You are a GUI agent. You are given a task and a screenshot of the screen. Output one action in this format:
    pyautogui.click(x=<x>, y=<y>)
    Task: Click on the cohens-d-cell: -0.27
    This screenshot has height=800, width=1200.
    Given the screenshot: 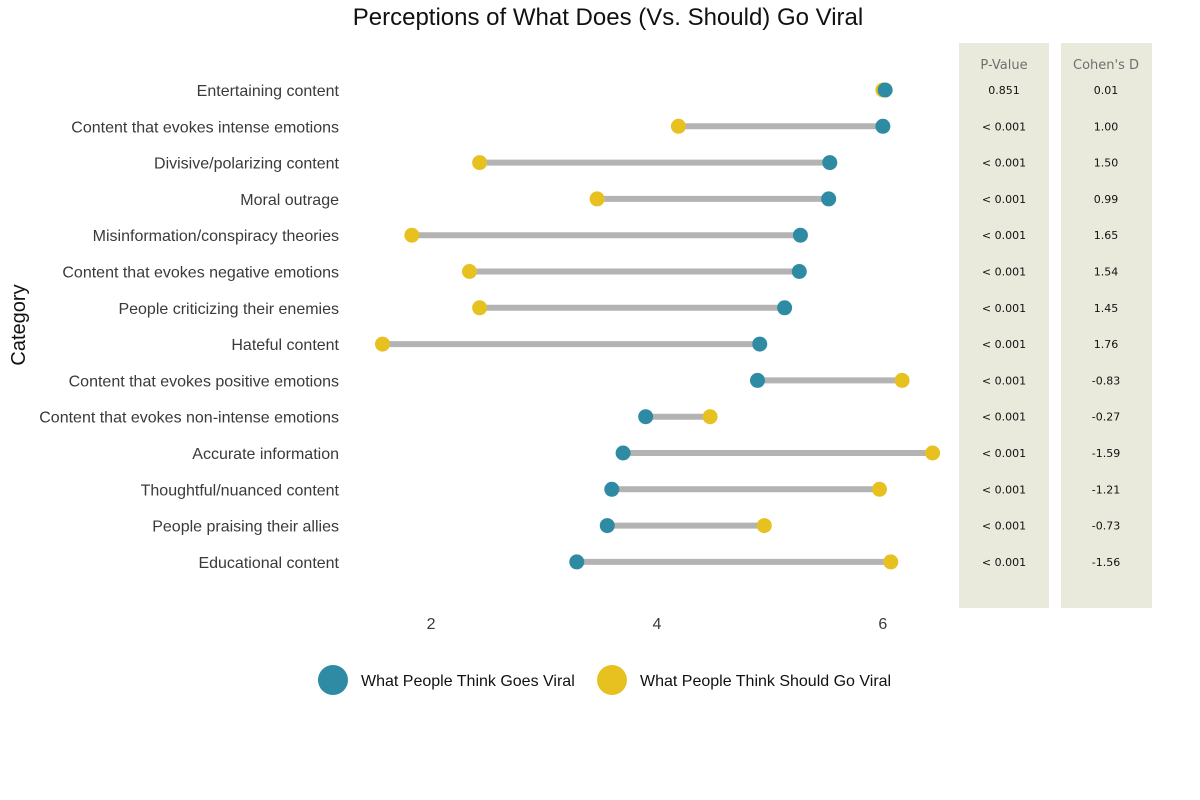 What is the action you would take?
    pyautogui.click(x=1106, y=417)
    